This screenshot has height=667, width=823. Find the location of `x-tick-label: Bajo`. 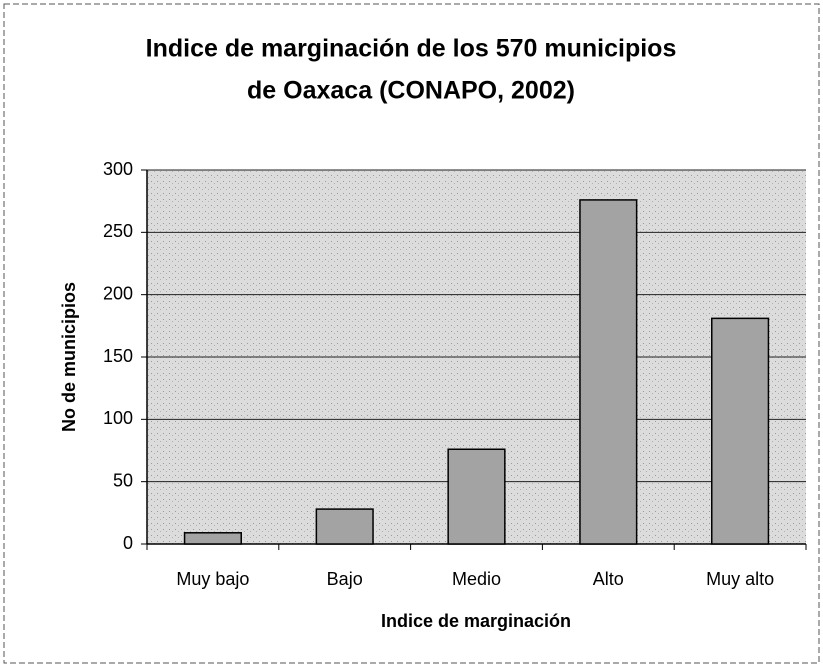

x-tick-label: Bajo is located at coordinates (345, 579).